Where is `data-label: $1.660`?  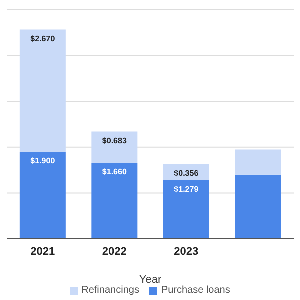
data-label: $1.660 is located at coordinates (115, 172).